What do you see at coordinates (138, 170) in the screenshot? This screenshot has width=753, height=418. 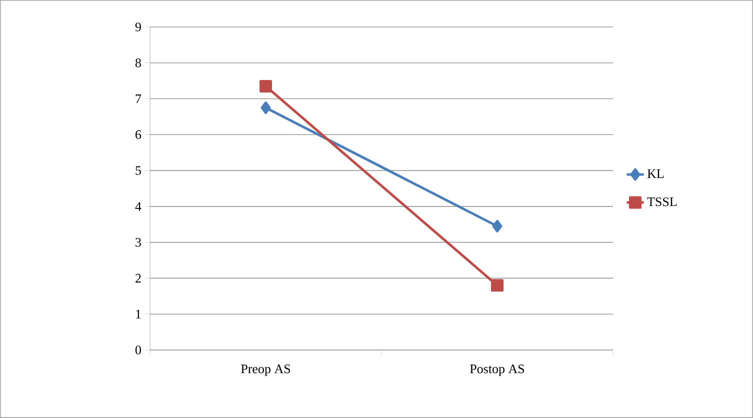 I see `y-tick-label: 5` at bounding box center [138, 170].